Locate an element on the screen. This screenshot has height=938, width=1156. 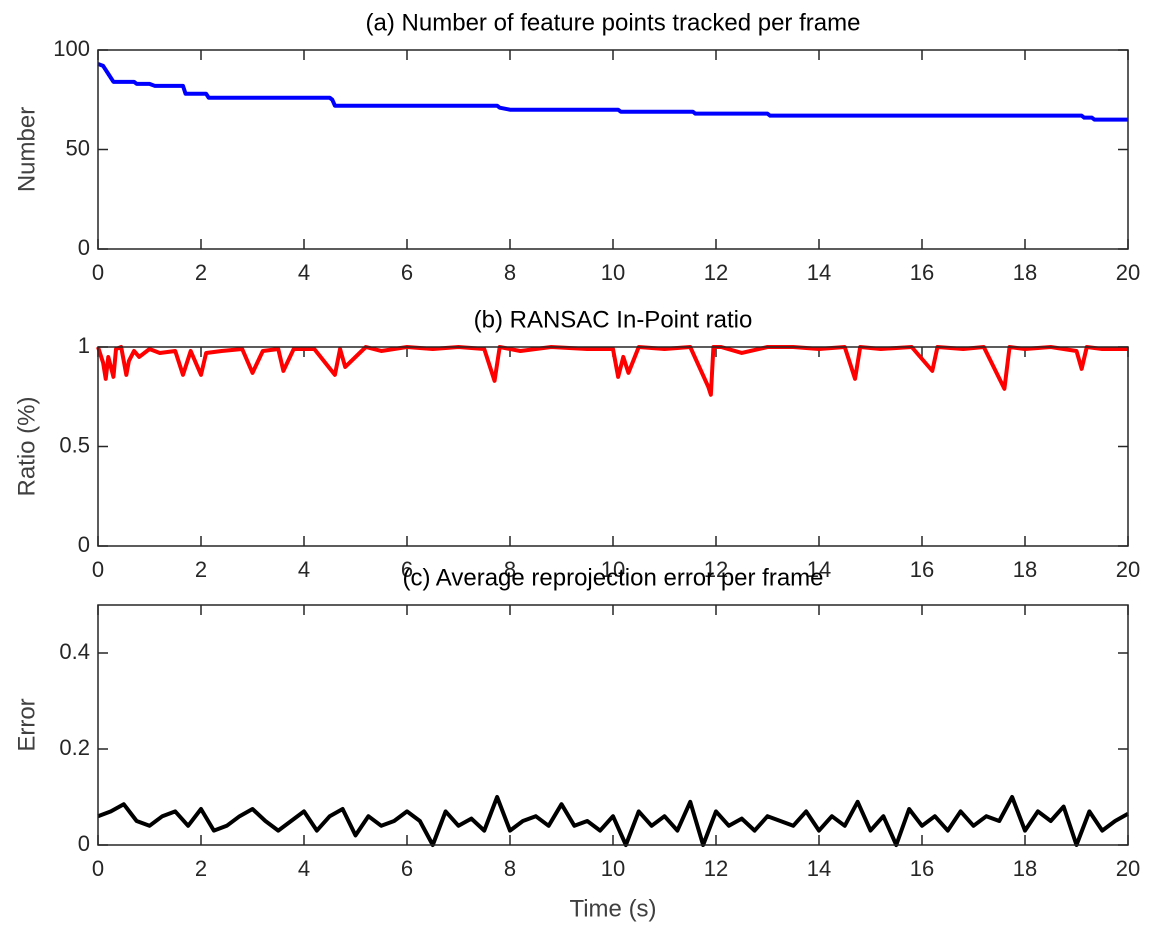
y-tick-label: 0.5 is located at coordinates (74, 444).